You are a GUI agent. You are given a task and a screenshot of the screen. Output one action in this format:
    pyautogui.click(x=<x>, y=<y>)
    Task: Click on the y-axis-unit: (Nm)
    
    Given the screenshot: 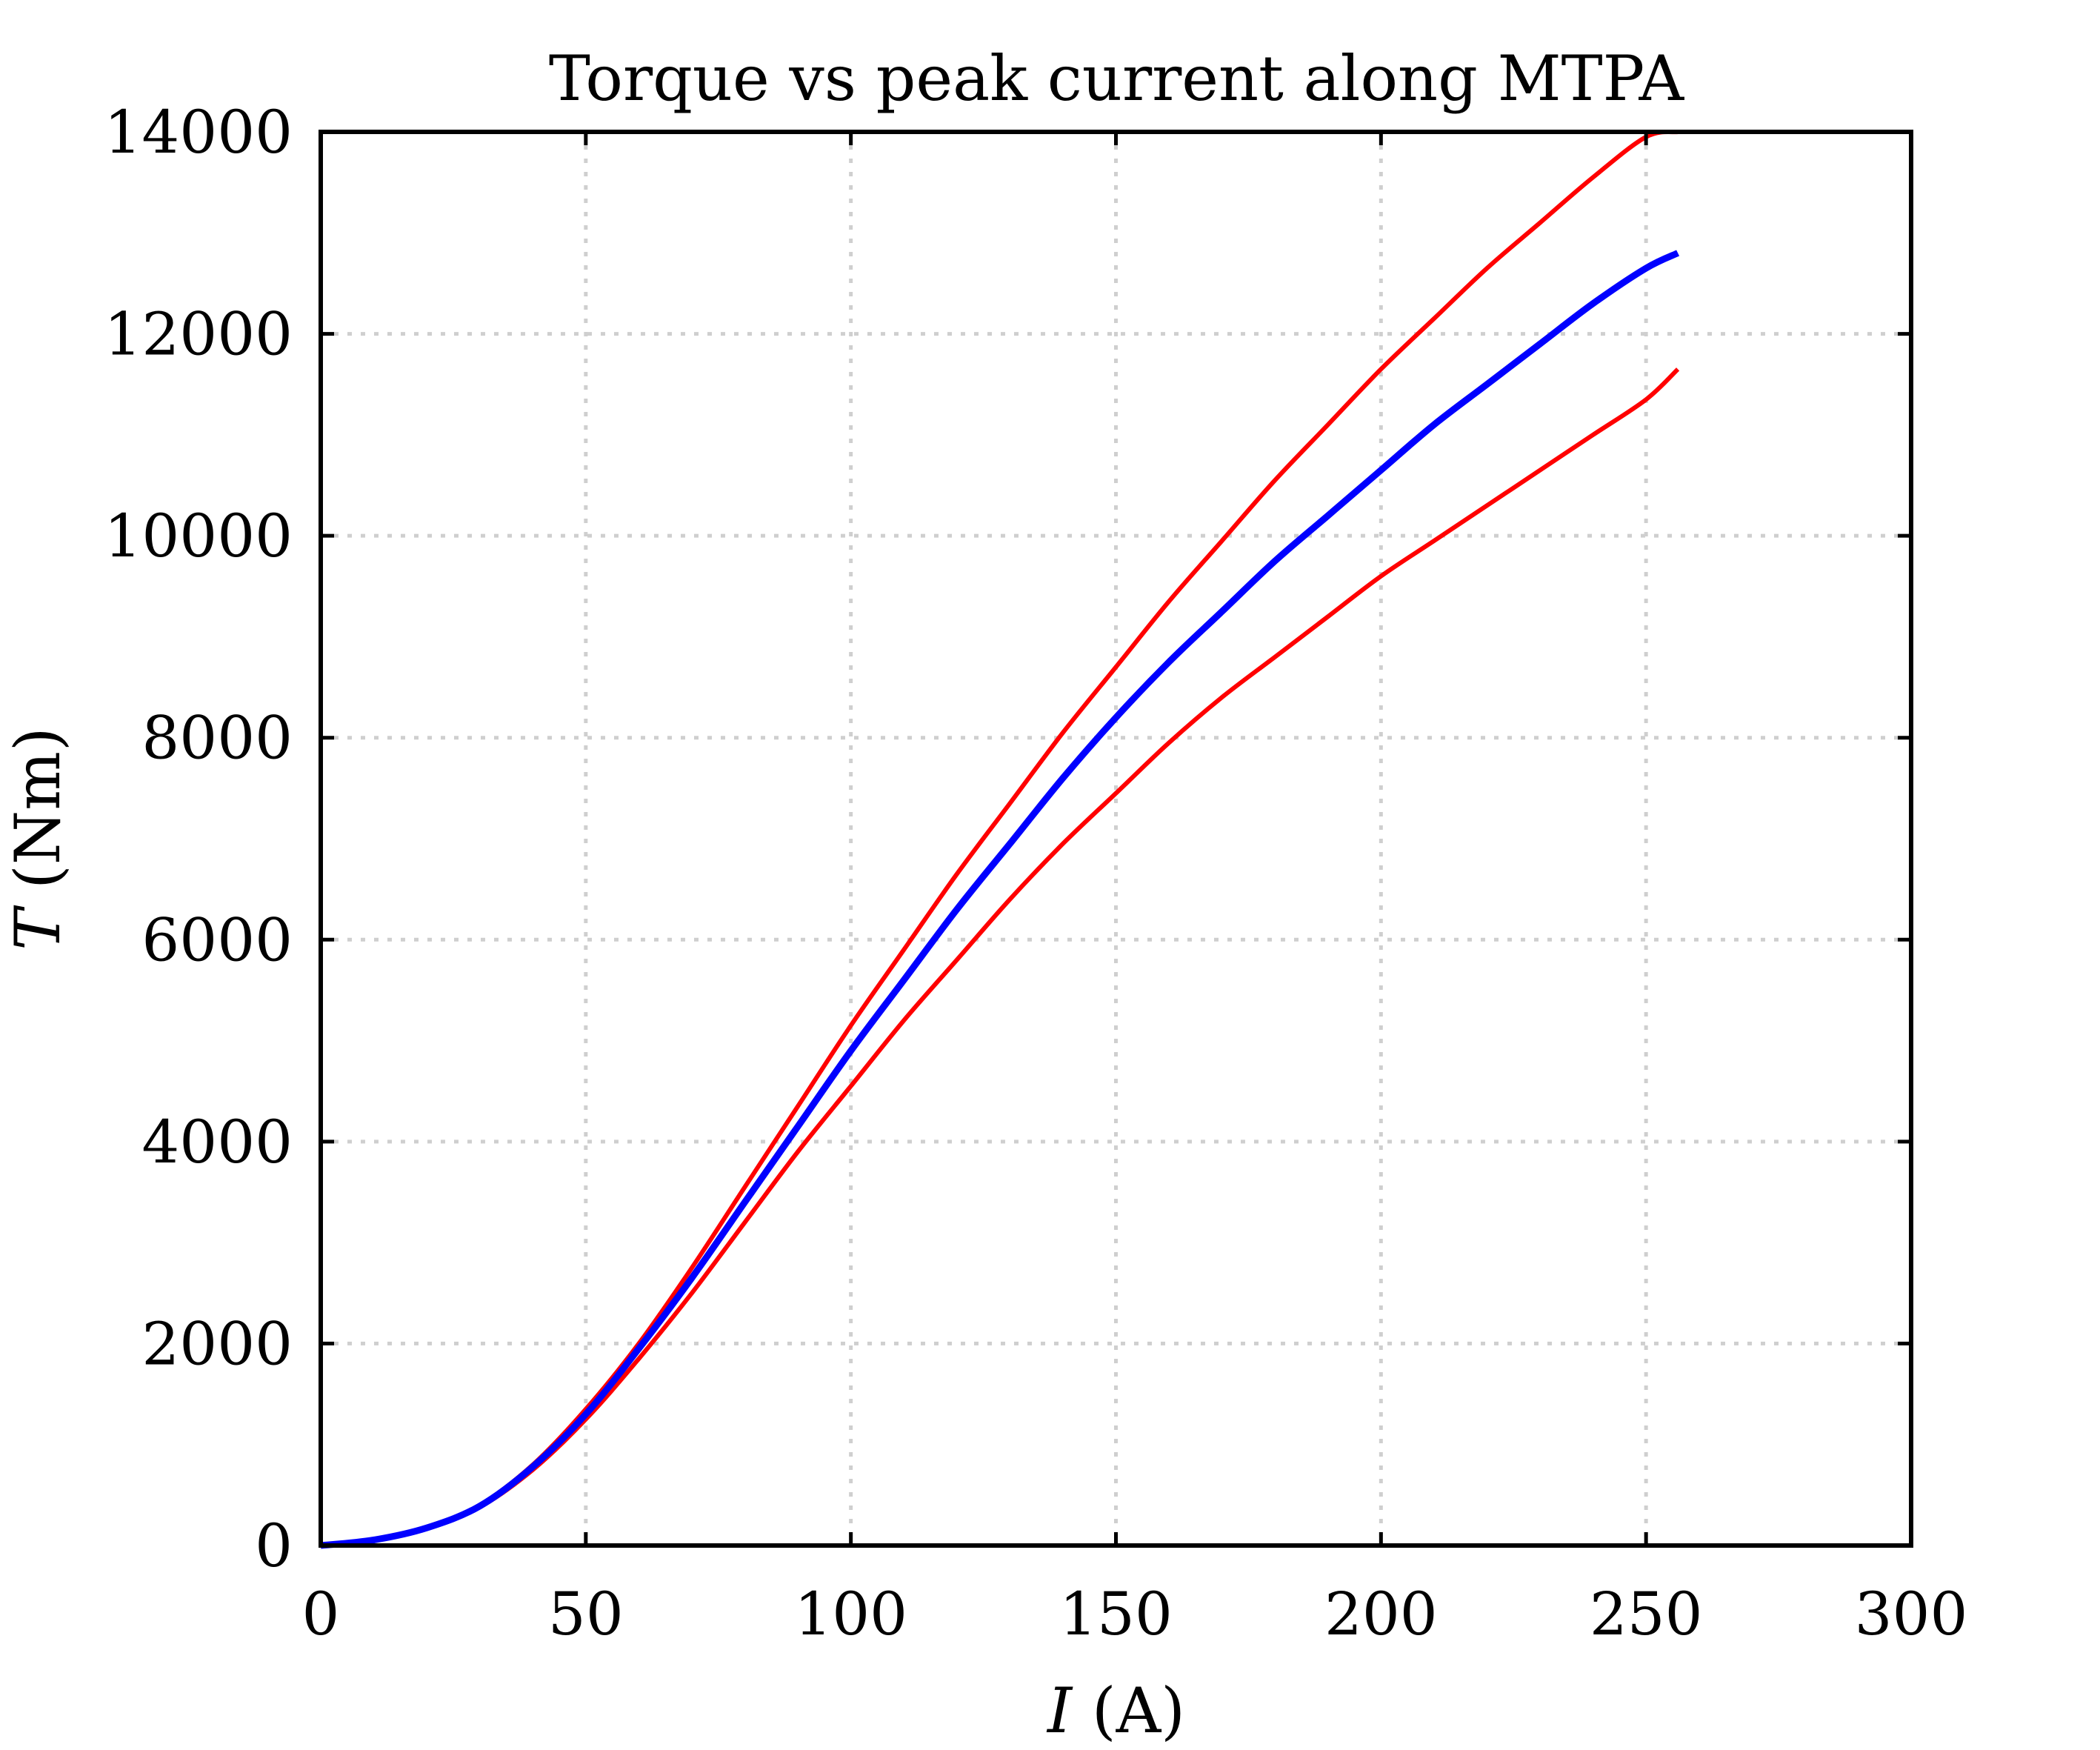 What is the action you would take?
    pyautogui.click(x=37, y=818)
    